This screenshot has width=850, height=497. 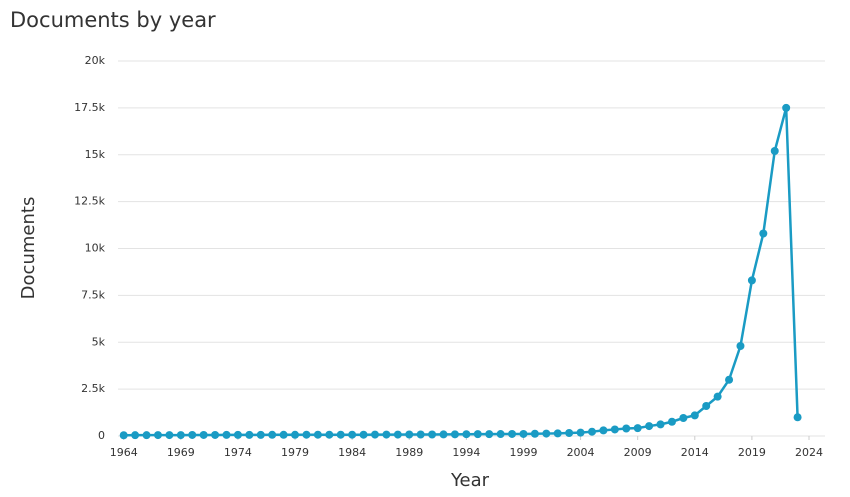 What do you see at coordinates (95, 60) in the screenshot?
I see `y-tick-label: 20k` at bounding box center [95, 60].